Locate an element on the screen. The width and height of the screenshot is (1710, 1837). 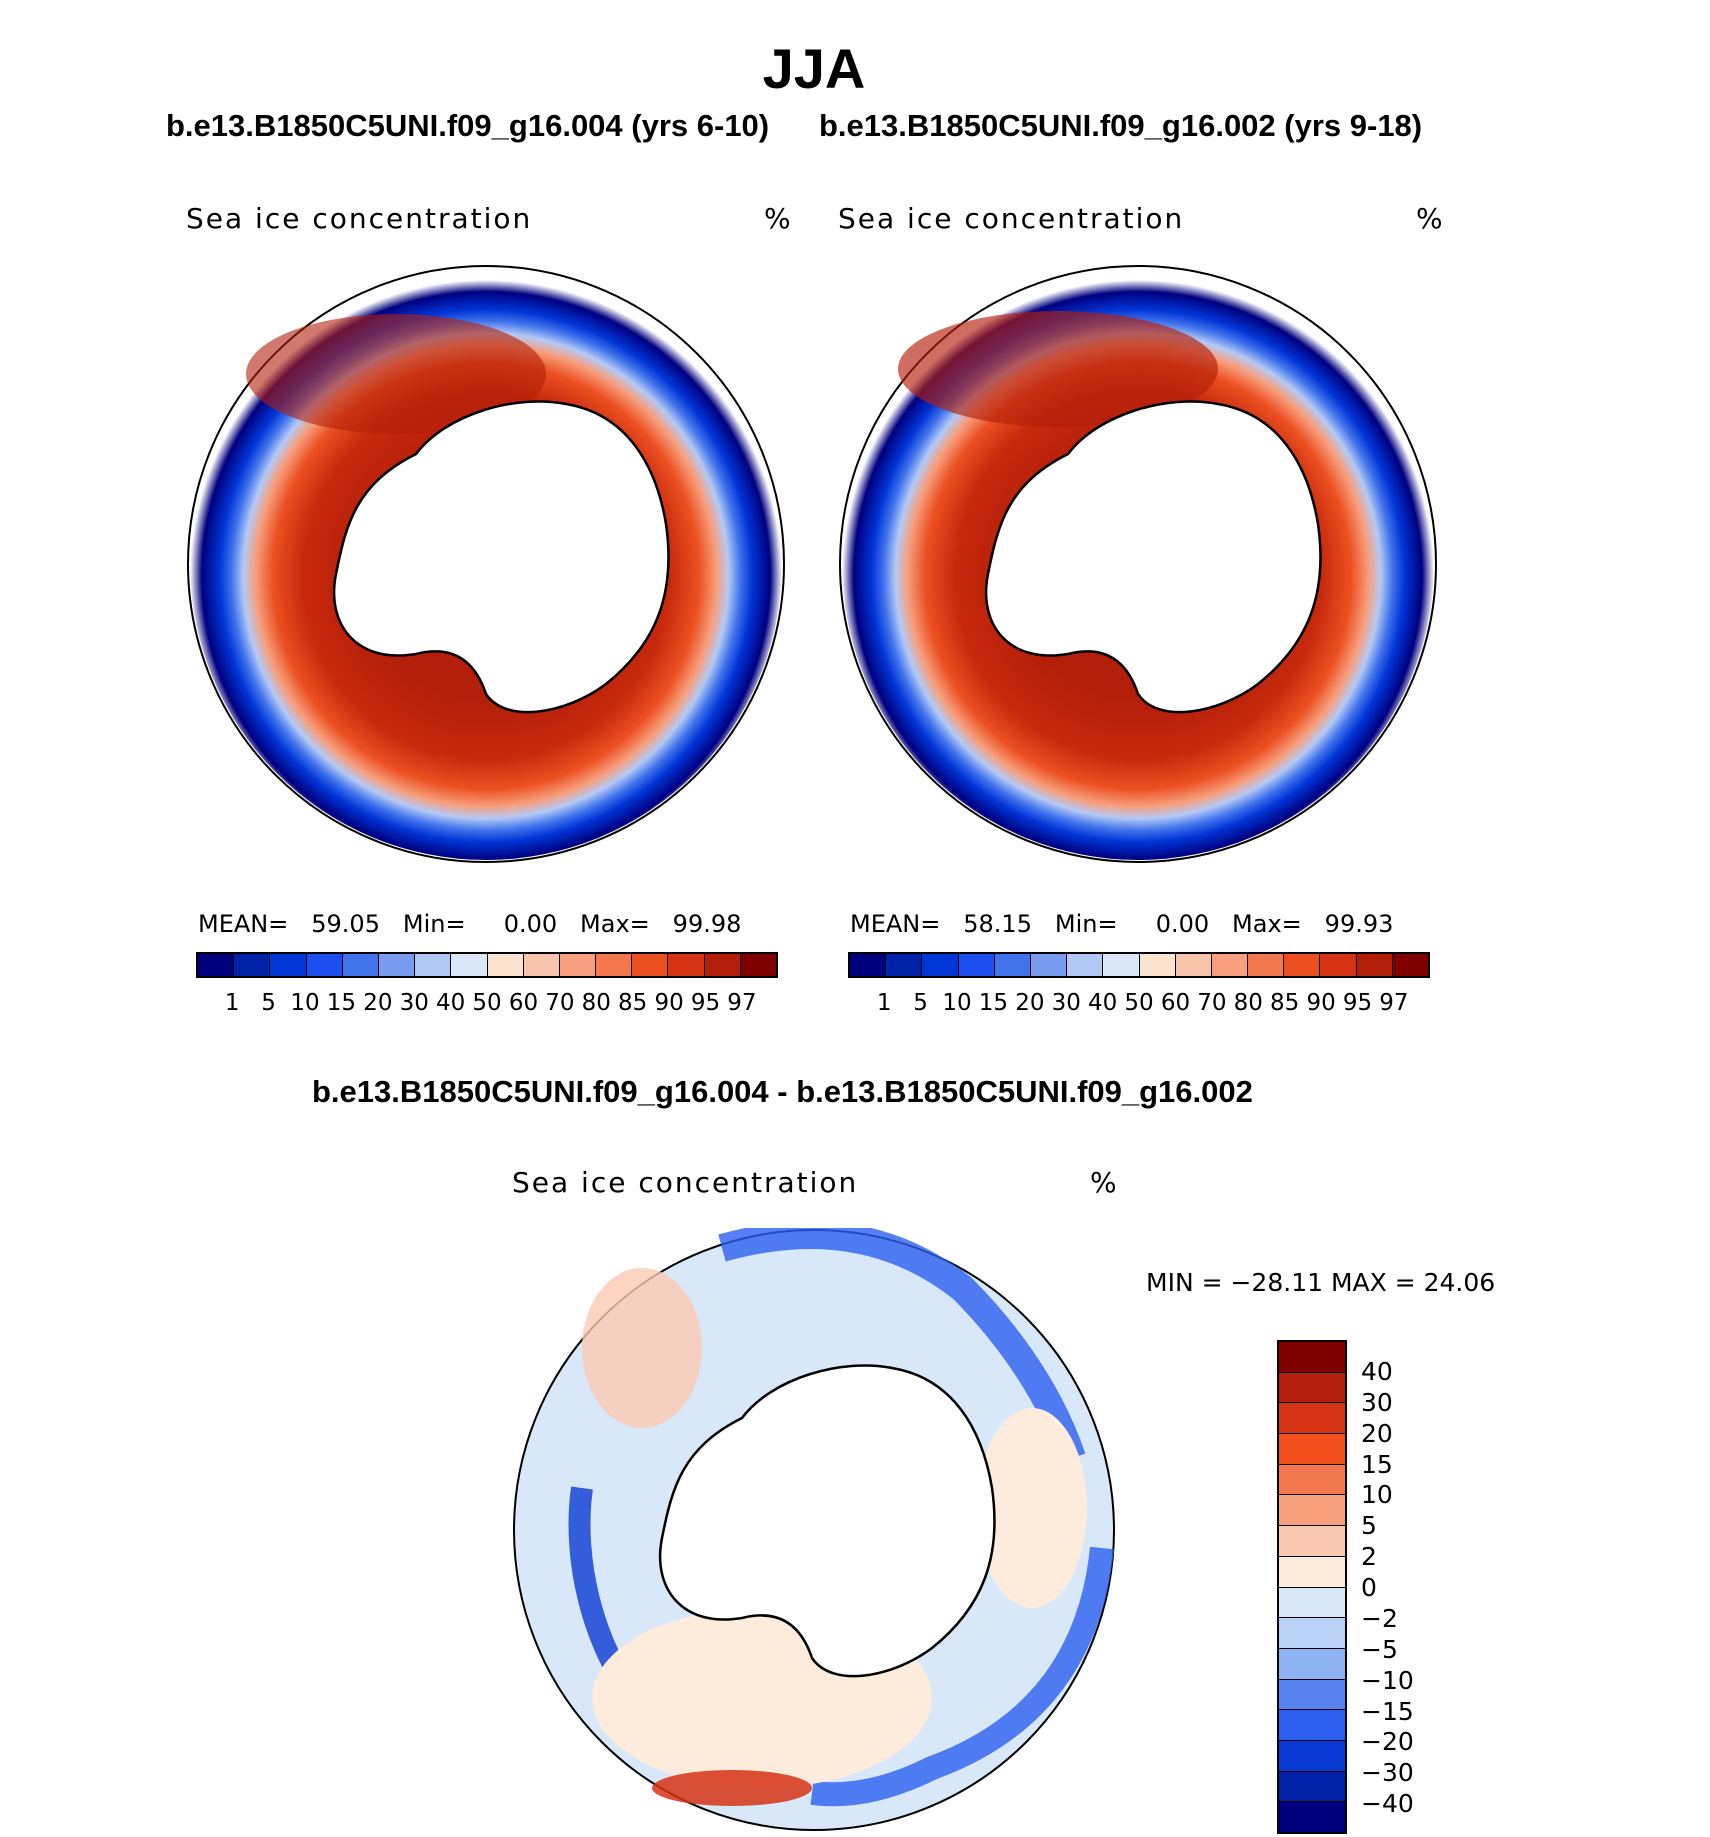
diff-colorbar is located at coordinates (1312, 1587).